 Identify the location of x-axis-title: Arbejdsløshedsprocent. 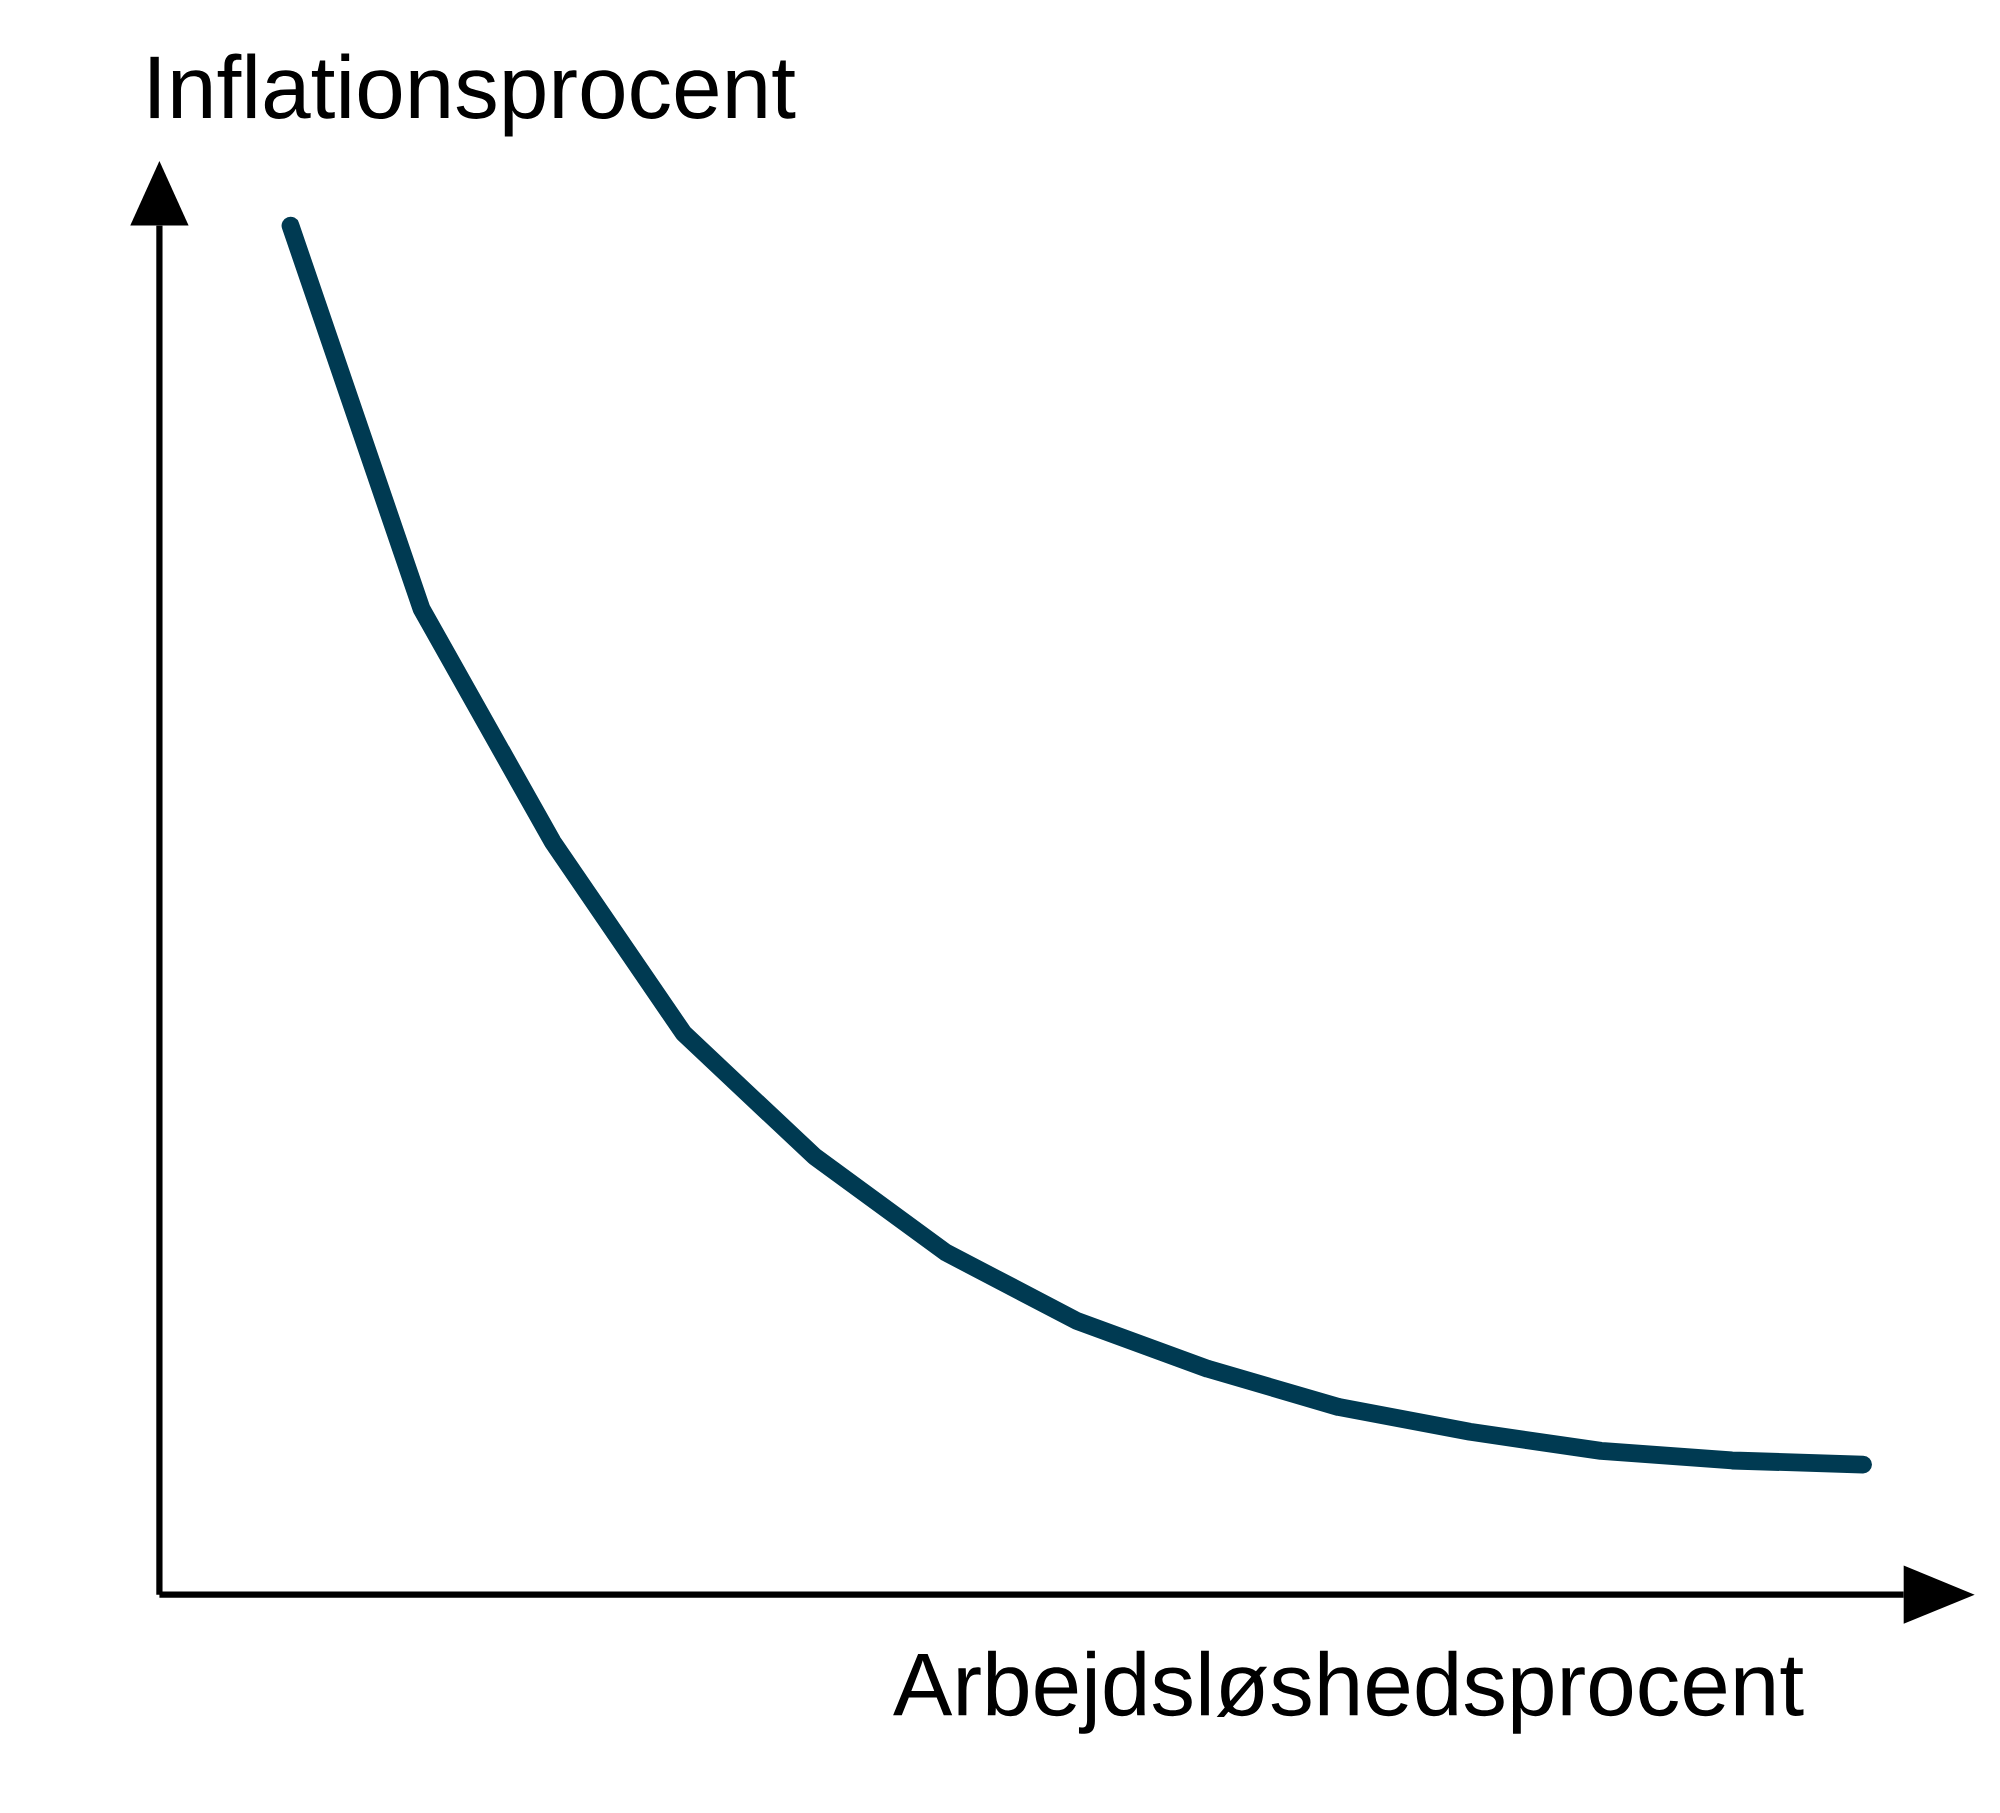
(1348, 1692).